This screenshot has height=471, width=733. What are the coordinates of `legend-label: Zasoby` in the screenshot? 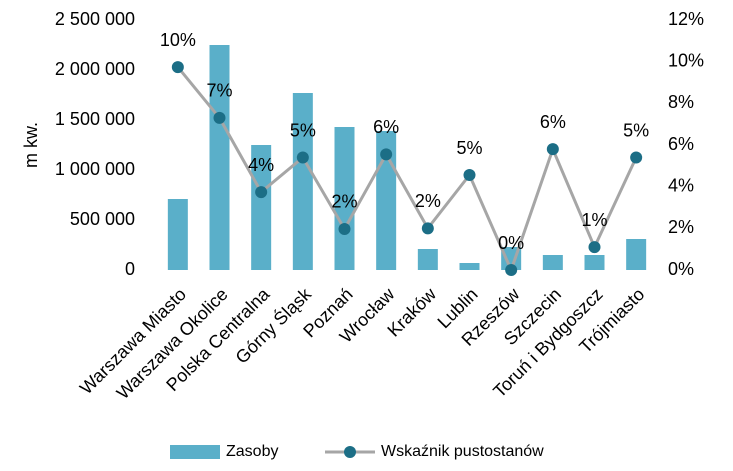 It's located at (252, 451).